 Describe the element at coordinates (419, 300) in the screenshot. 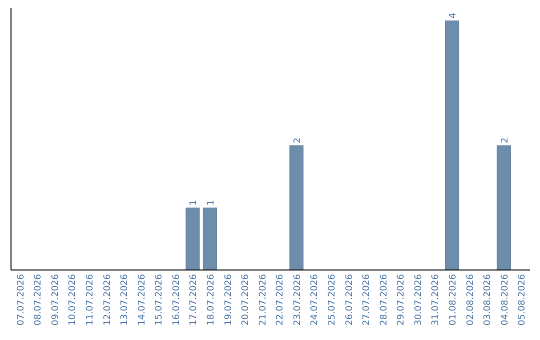

I see `x-tick-label: 30.07.2026` at that location.